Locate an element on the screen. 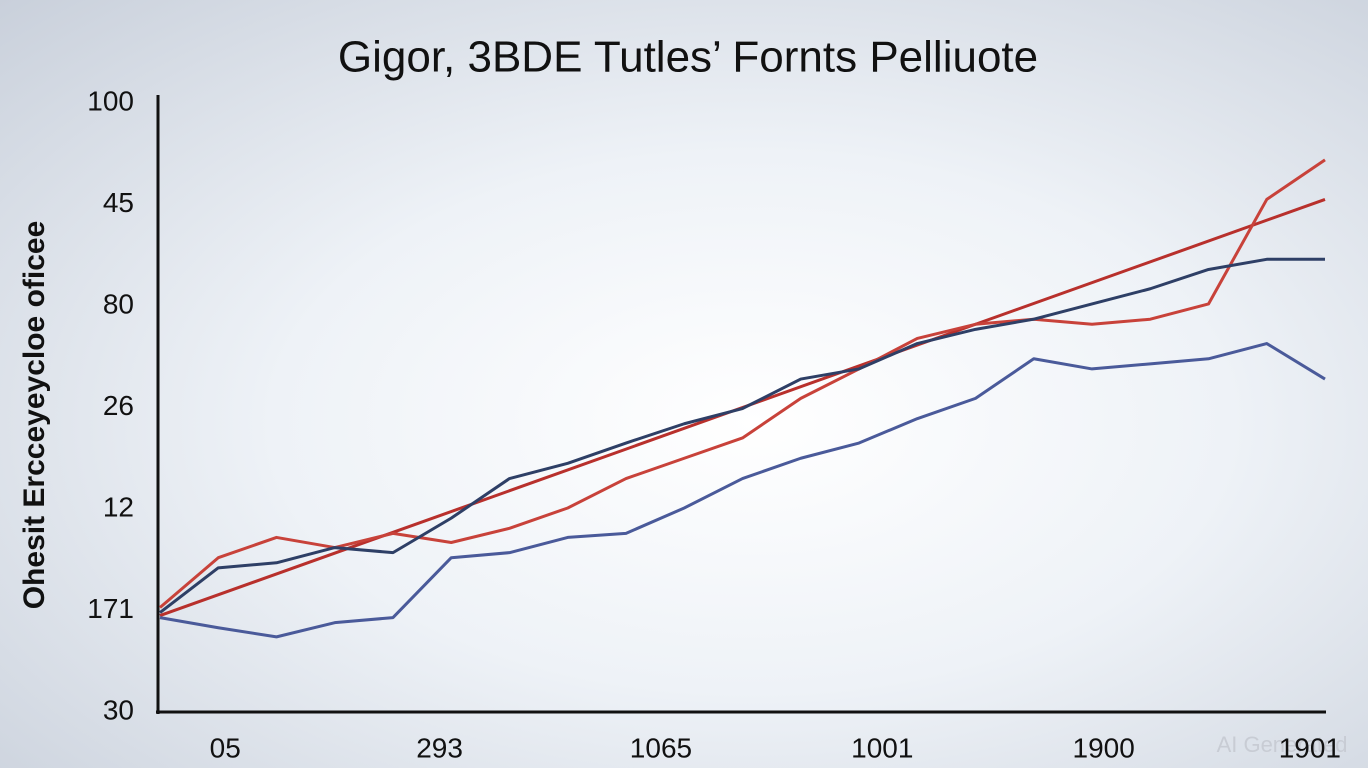 Image resolution: width=1368 pixels, height=768 pixels. chart-title: Gigor, 3BDE Tutles’ Fornts Pelliuote is located at coordinates (688, 57).